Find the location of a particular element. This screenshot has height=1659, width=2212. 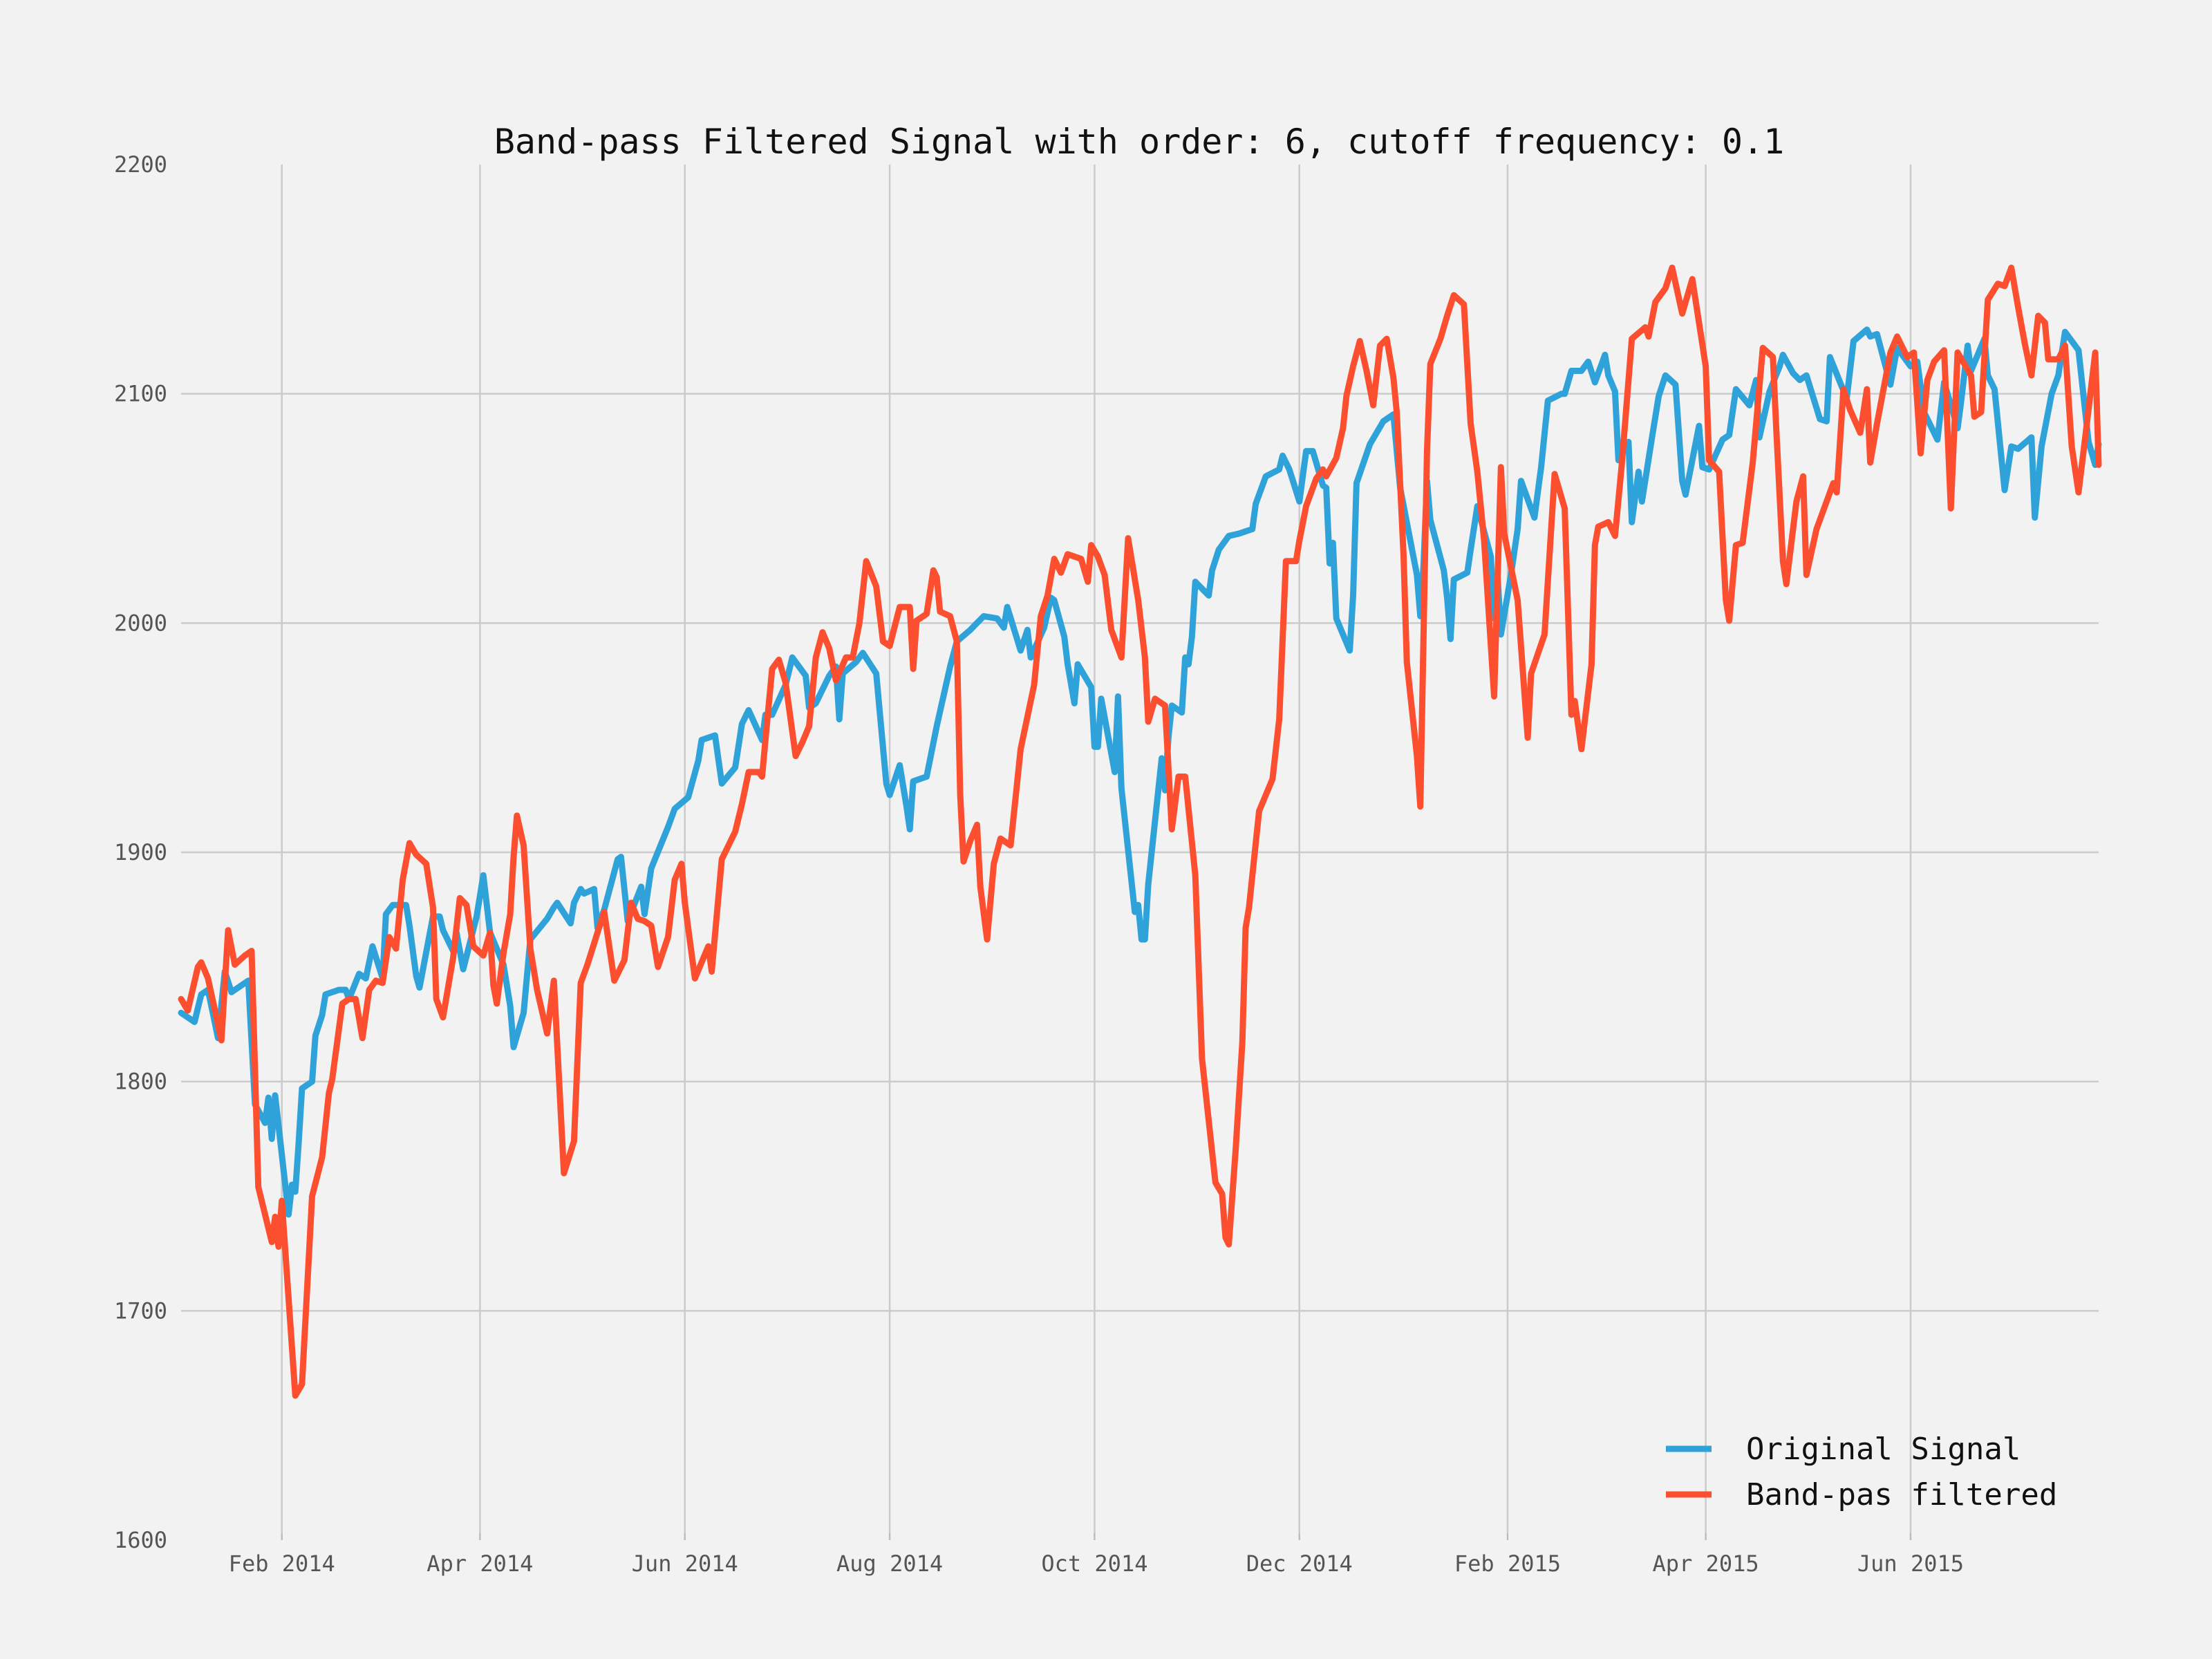

x-tick-label: Oct 2014 is located at coordinates (1094, 1563).